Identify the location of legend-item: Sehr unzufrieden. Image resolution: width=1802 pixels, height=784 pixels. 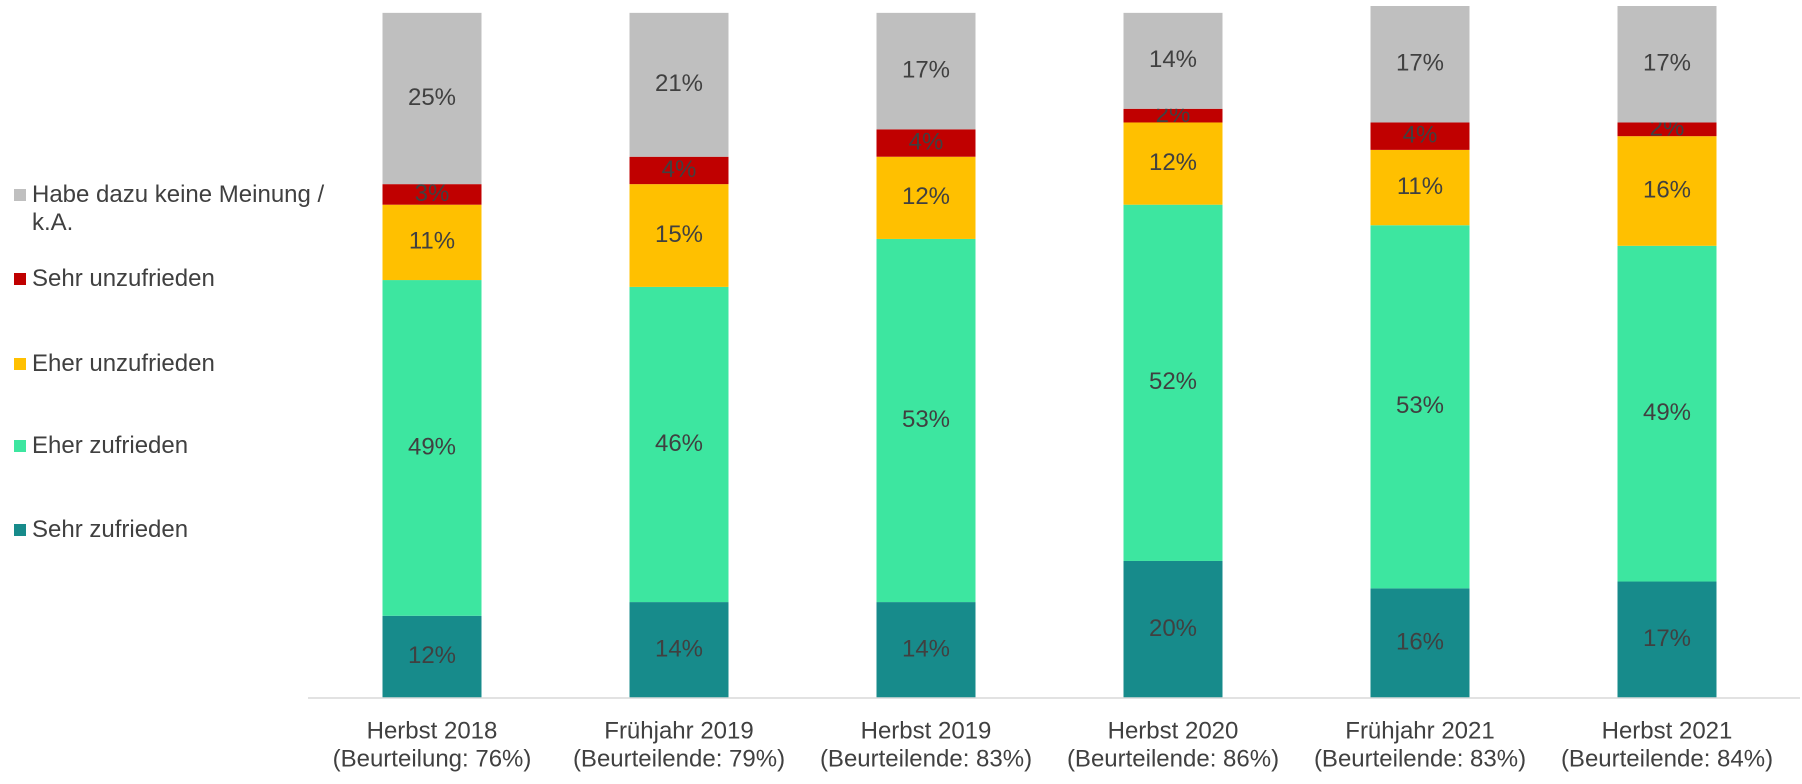
(186, 279).